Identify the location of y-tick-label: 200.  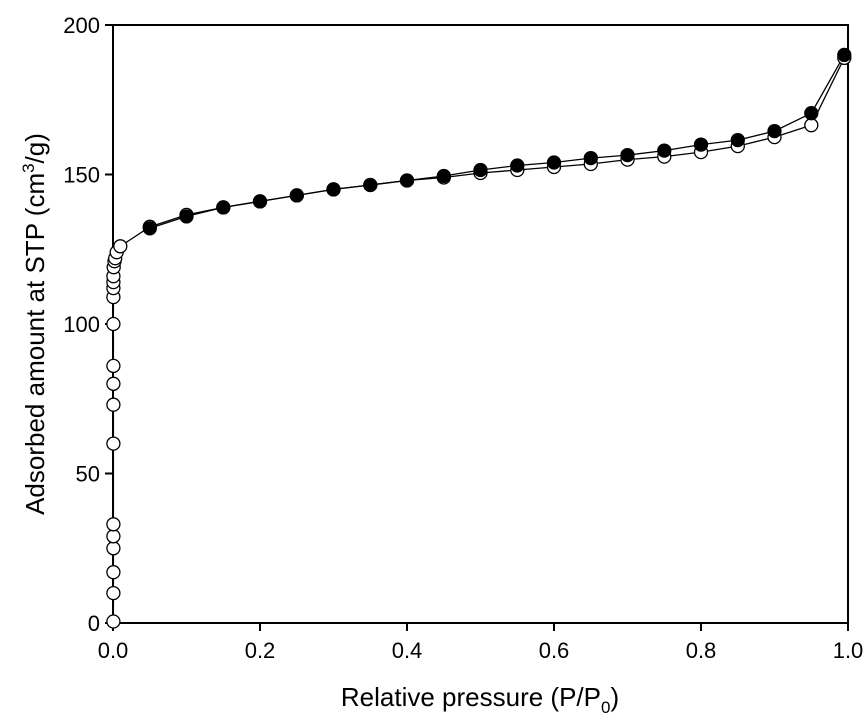
(81, 25).